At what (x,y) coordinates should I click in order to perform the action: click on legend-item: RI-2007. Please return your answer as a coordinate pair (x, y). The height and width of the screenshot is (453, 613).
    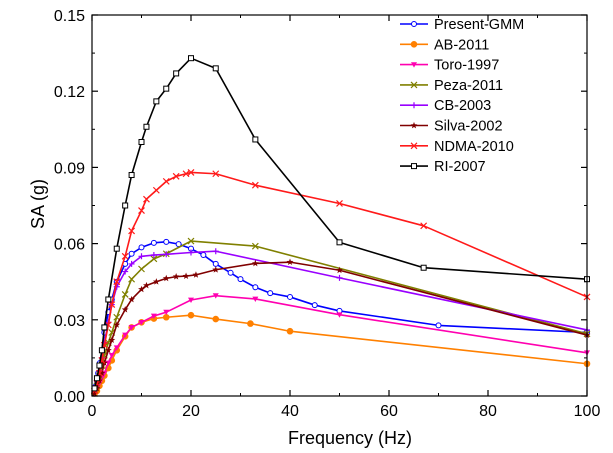
    Looking at the image, I should click on (443, 167).